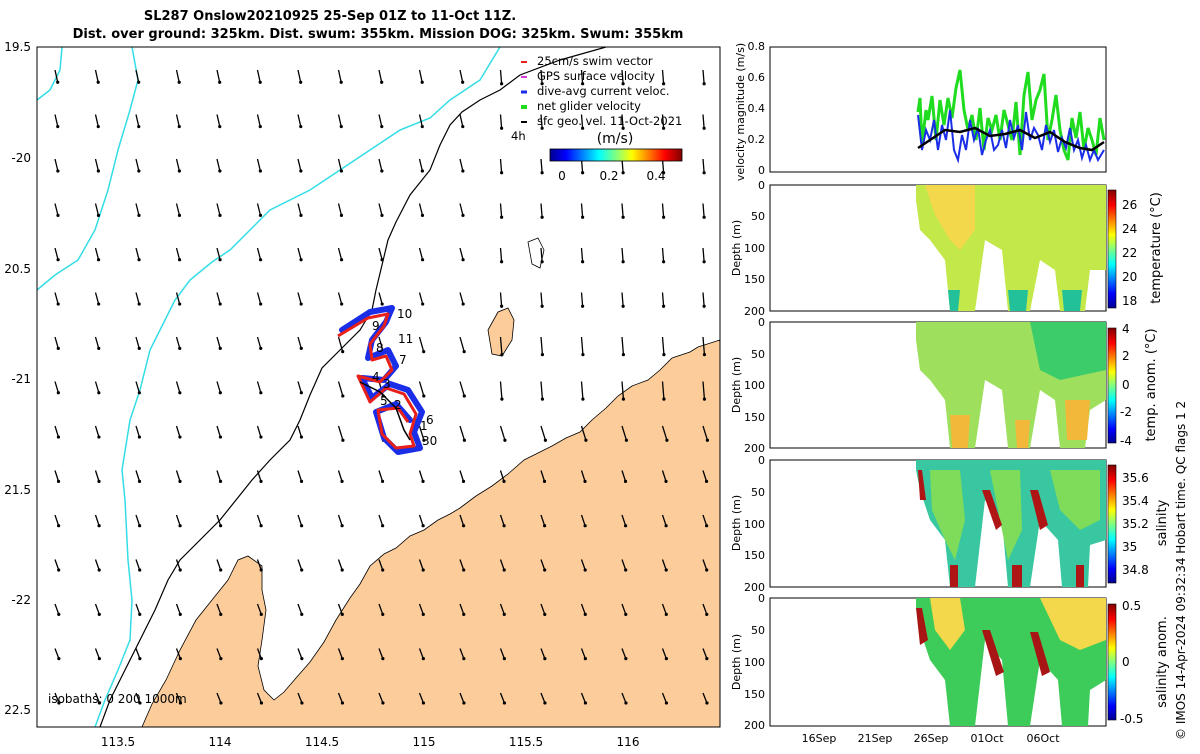 The image size is (1200, 754). I want to click on depth-tick: 0, so click(761, 322).